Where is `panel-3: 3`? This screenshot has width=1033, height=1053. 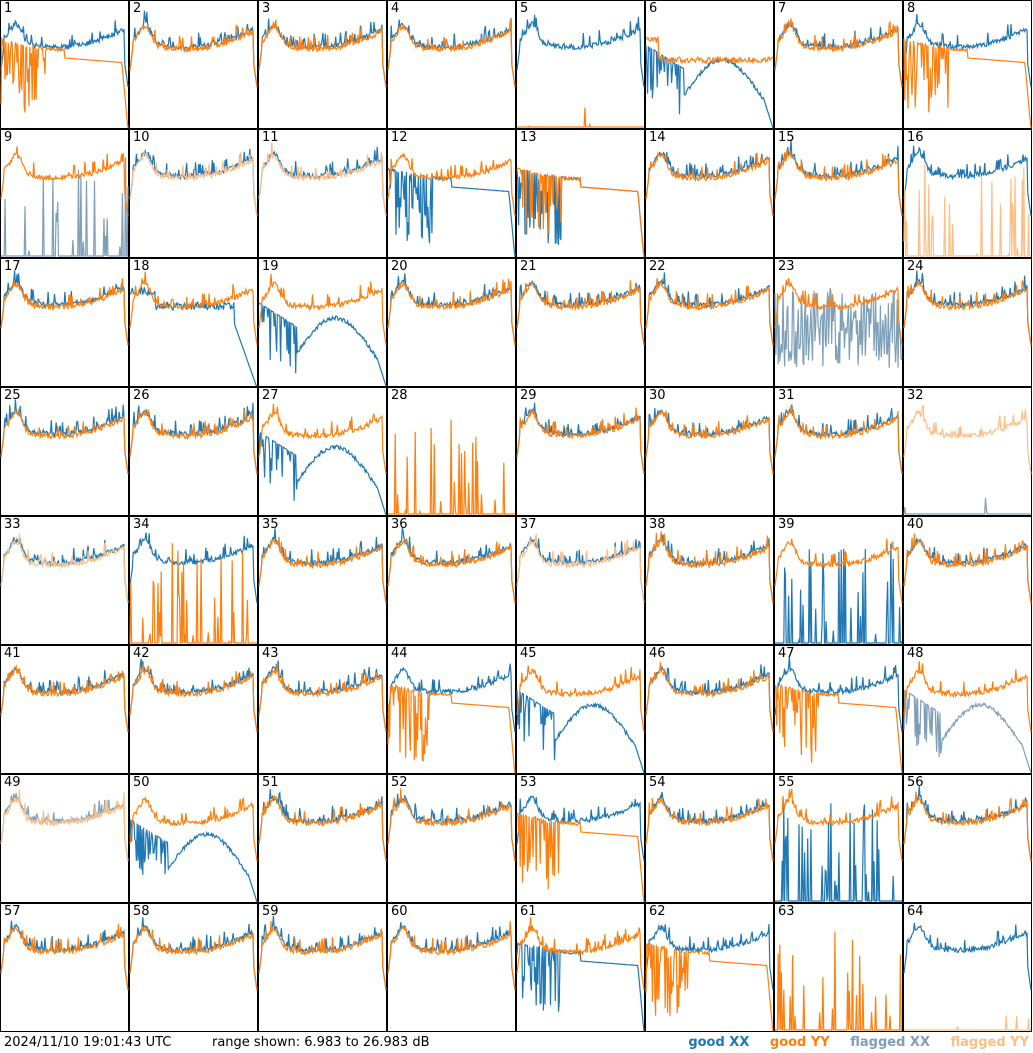 panel-3: 3 is located at coordinates (322, 64).